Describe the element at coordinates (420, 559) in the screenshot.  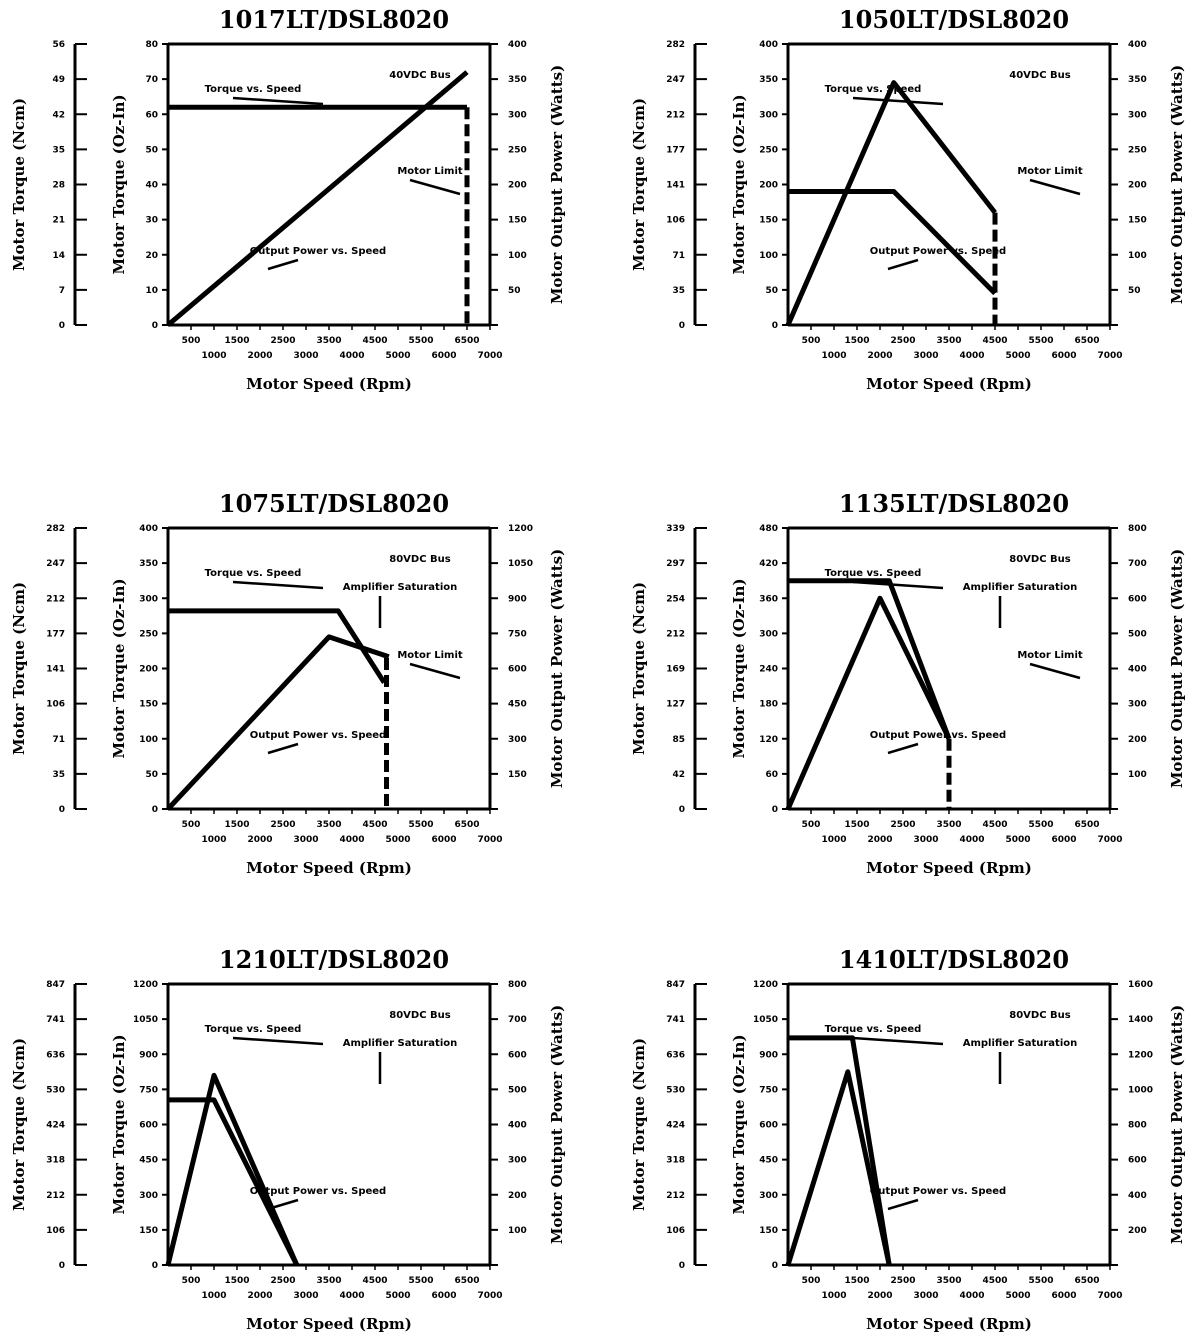
I see `bus-label: 80VDC Bus` at that location.